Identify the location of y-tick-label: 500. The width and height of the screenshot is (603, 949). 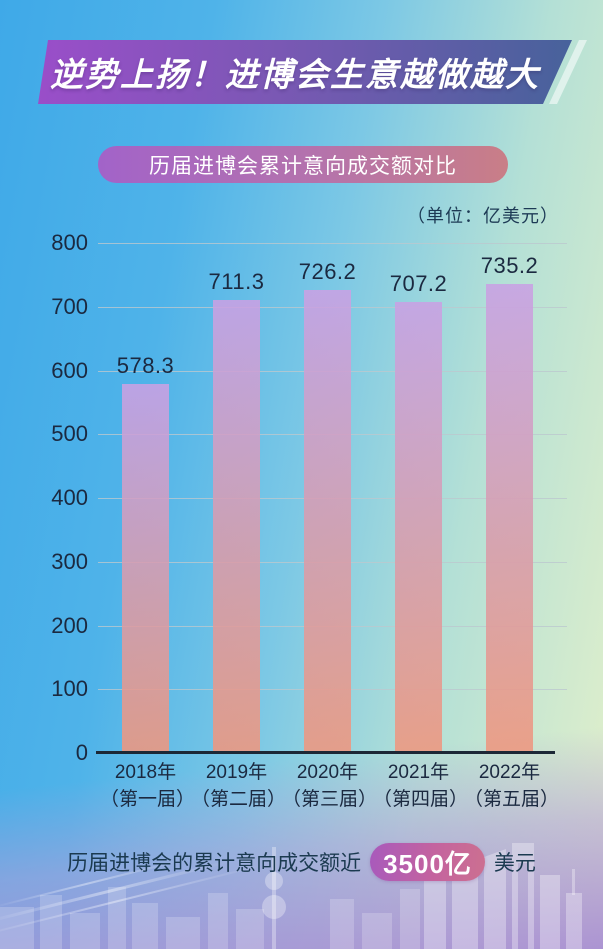
(69, 434).